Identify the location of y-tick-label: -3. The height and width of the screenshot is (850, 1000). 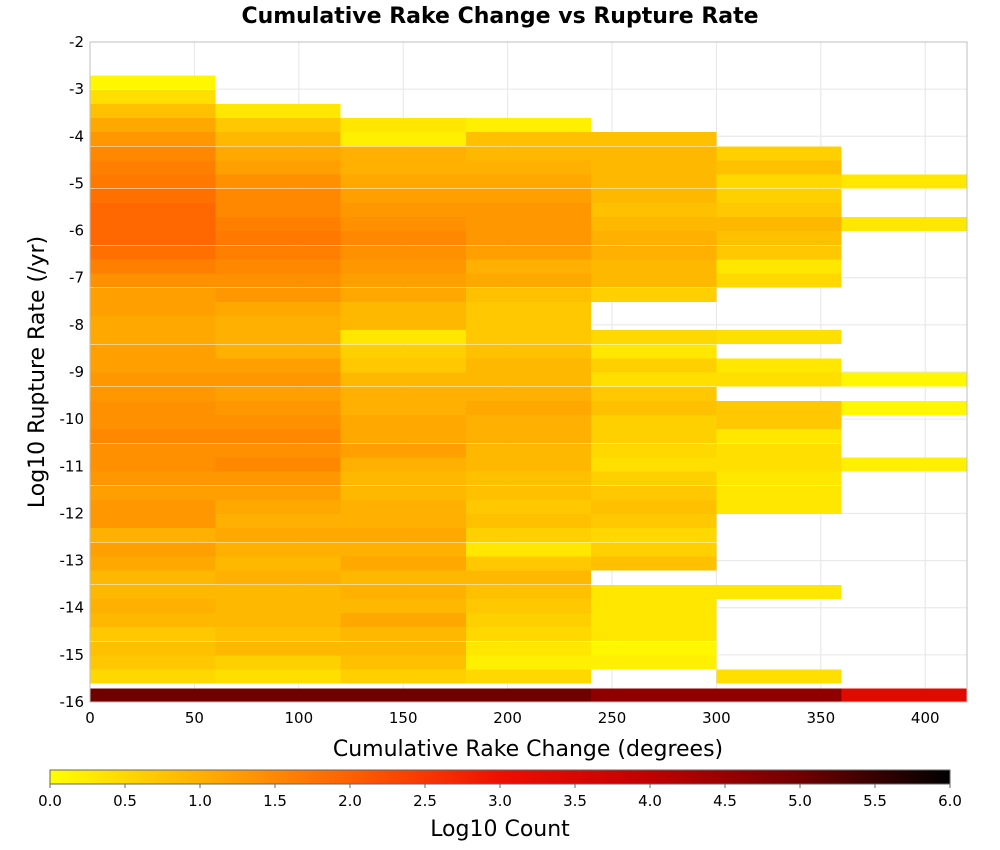
(76, 89).